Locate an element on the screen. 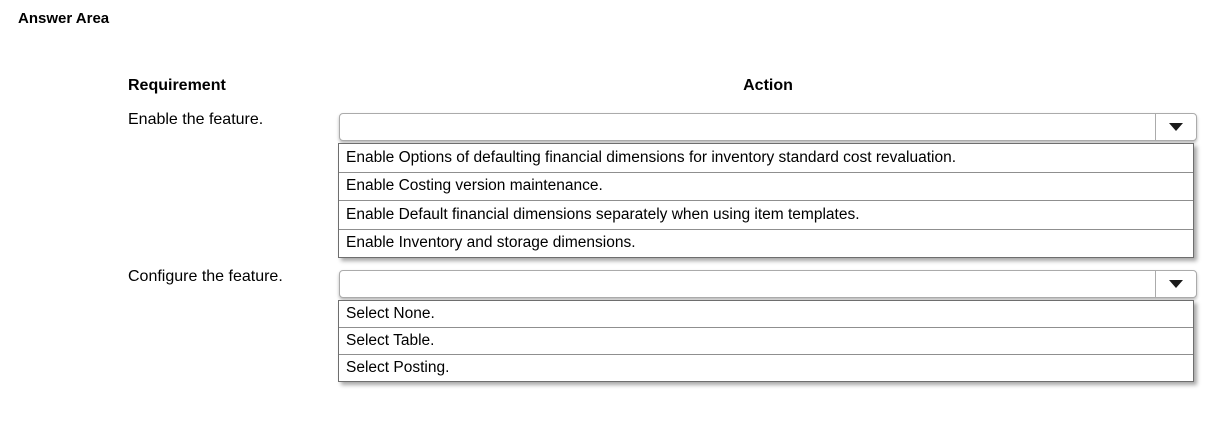  option-select-none: Select None. is located at coordinates (766, 314).